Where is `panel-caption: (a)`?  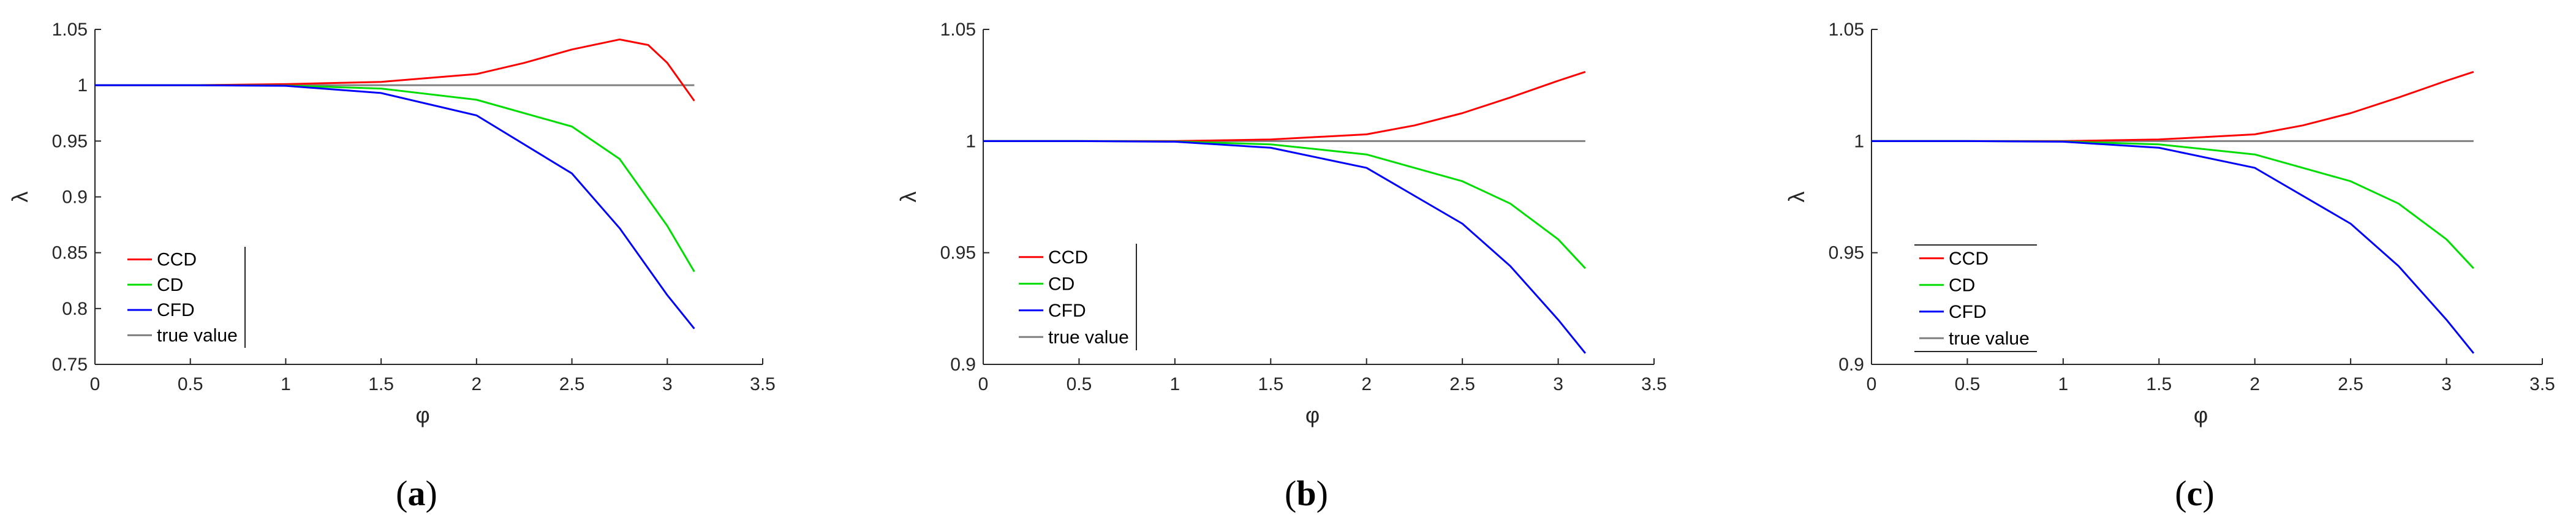
panel-caption: (a) is located at coordinates (416, 493).